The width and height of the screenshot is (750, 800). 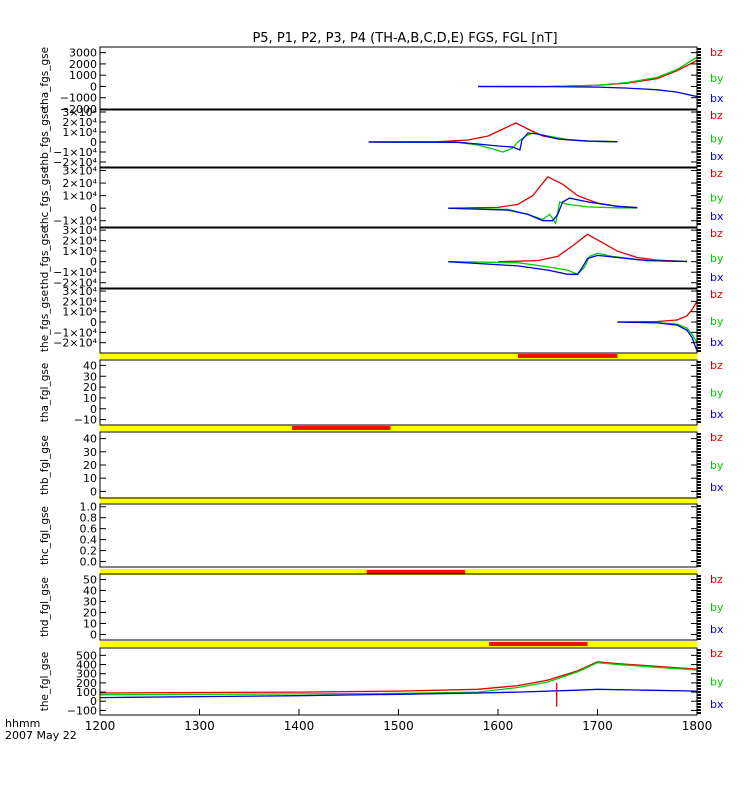 I want to click on x-axis-label-date: 2007 May 22, so click(x=41, y=735).